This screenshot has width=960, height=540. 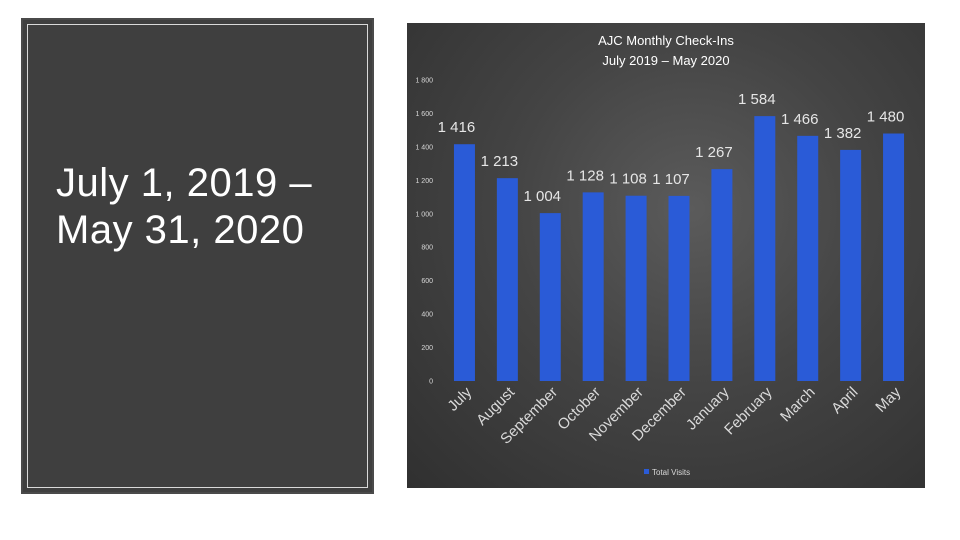 I want to click on bar-january, so click(x=722, y=275).